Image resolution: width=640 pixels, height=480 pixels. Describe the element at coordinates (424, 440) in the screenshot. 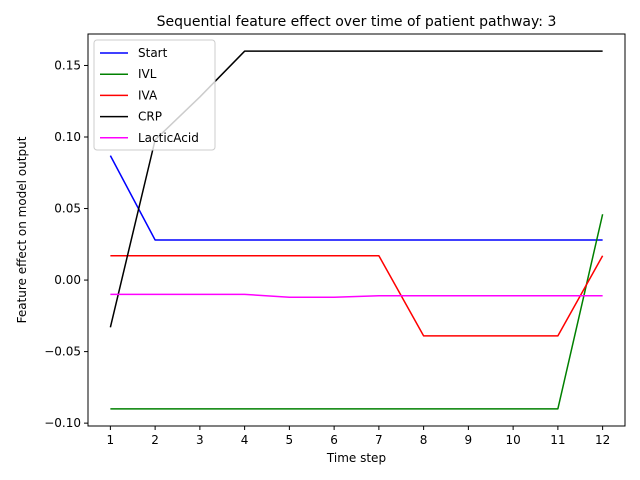

I see `x-tick-label: 8` at that location.